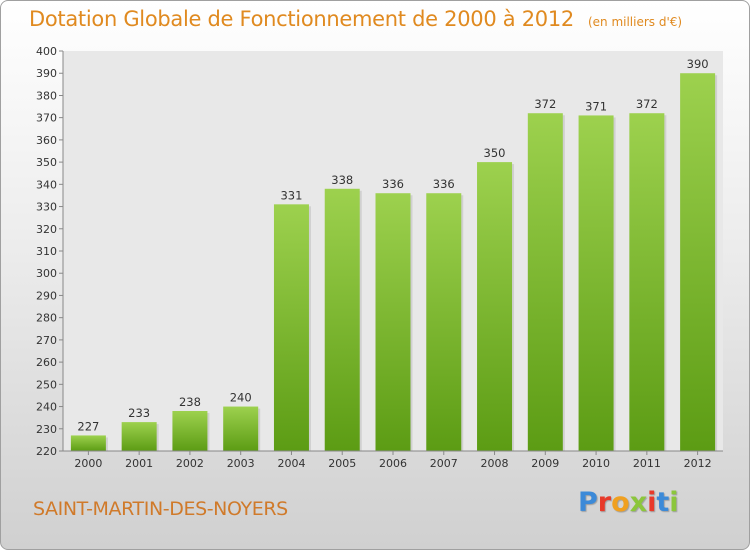  I want to click on y-tick-label: 270, so click(46, 340).